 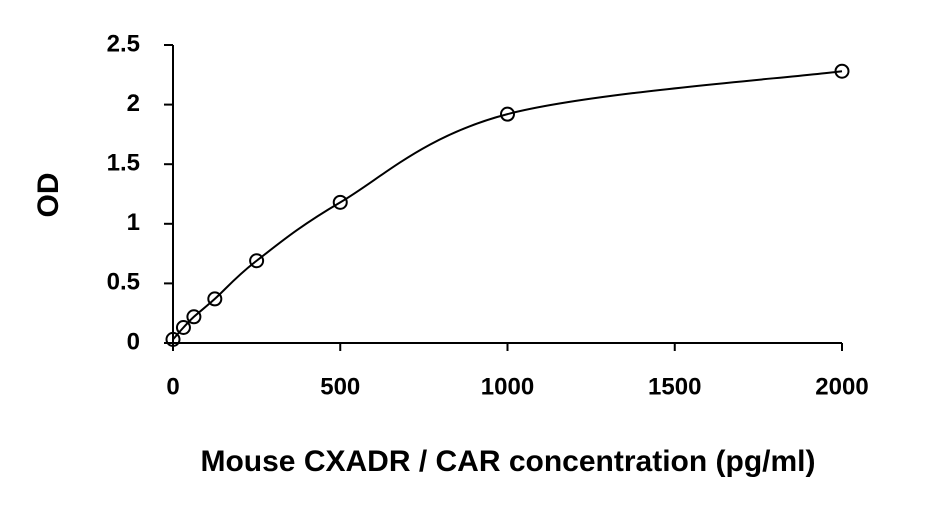 What do you see at coordinates (133, 103) in the screenshot?
I see `y-tick-label: 2` at bounding box center [133, 103].